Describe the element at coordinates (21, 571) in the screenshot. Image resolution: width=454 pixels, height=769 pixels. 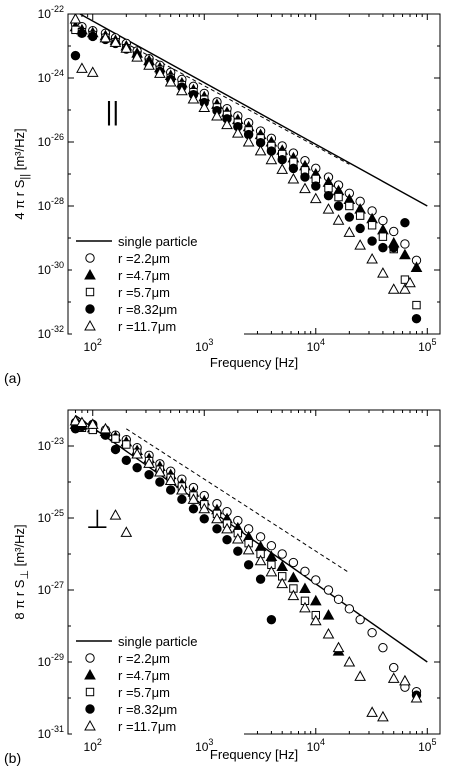
I see `y-axis-label: 8 π r S⊥ [m³/Hz]` at that location.